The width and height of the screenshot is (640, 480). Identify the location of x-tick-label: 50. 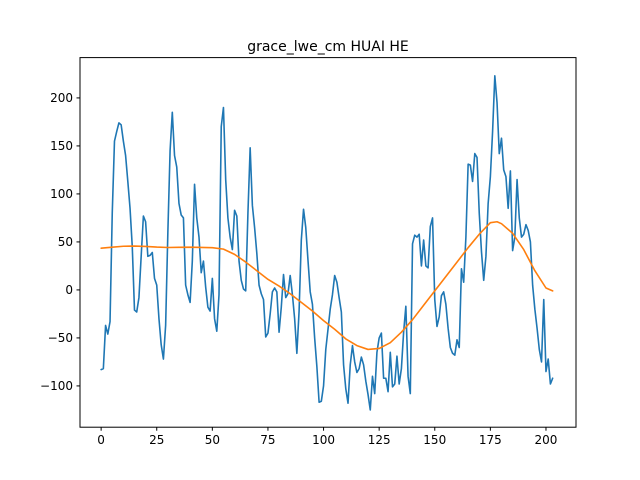
(212, 440).